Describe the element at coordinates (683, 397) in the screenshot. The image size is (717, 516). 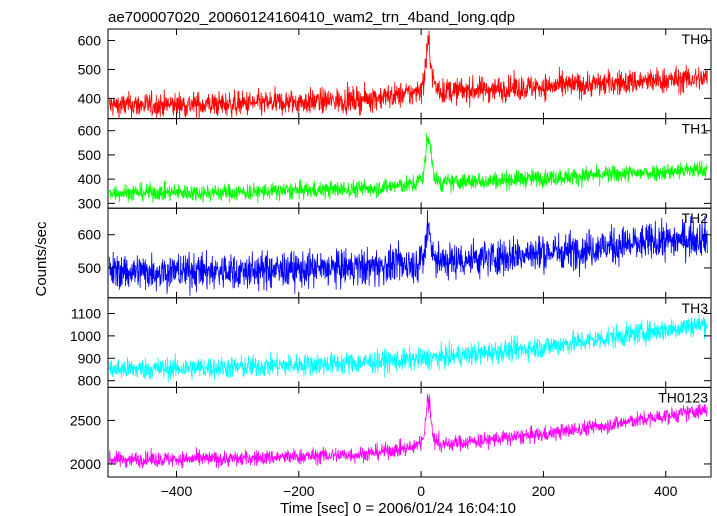
I see `panel-label: TH0123` at that location.